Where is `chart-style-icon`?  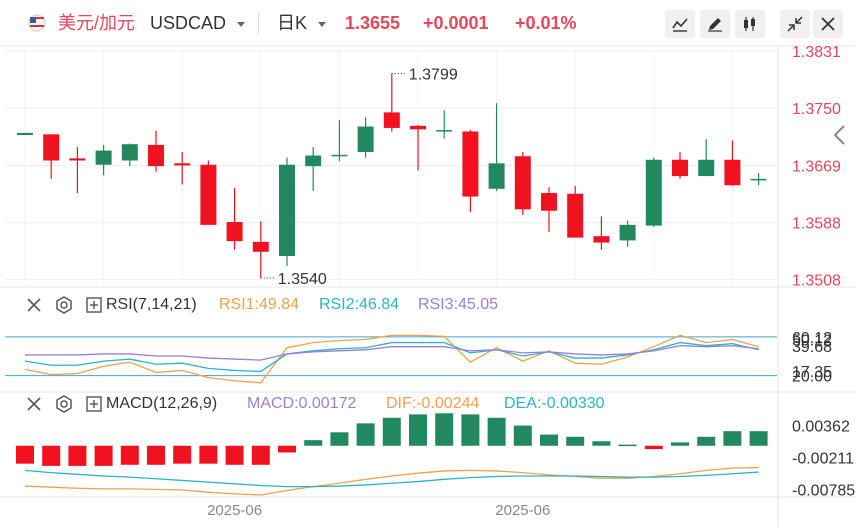
chart-style-icon is located at coordinates (680, 25).